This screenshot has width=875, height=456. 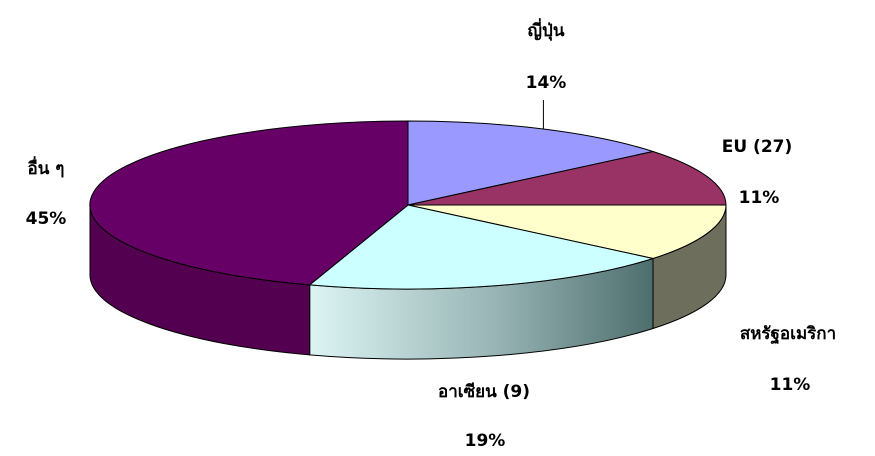 What do you see at coordinates (757, 147) in the screenshot?
I see `label-eu: EU (27)` at bounding box center [757, 147].